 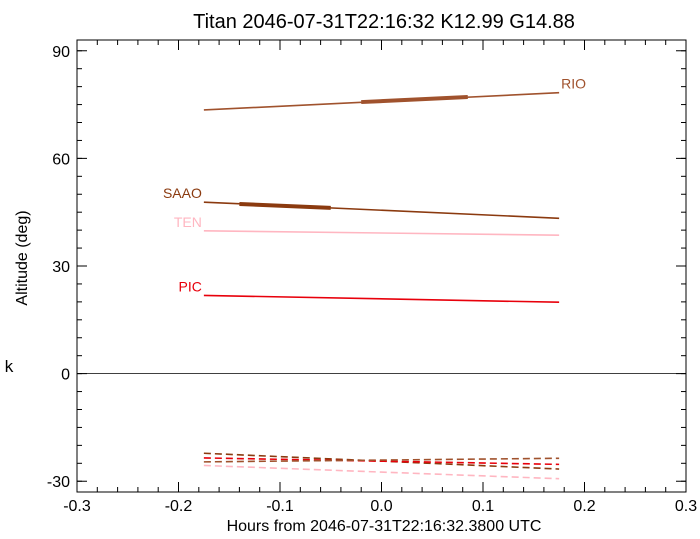 I want to click on x-tick-label: -0.2, so click(x=179, y=506).